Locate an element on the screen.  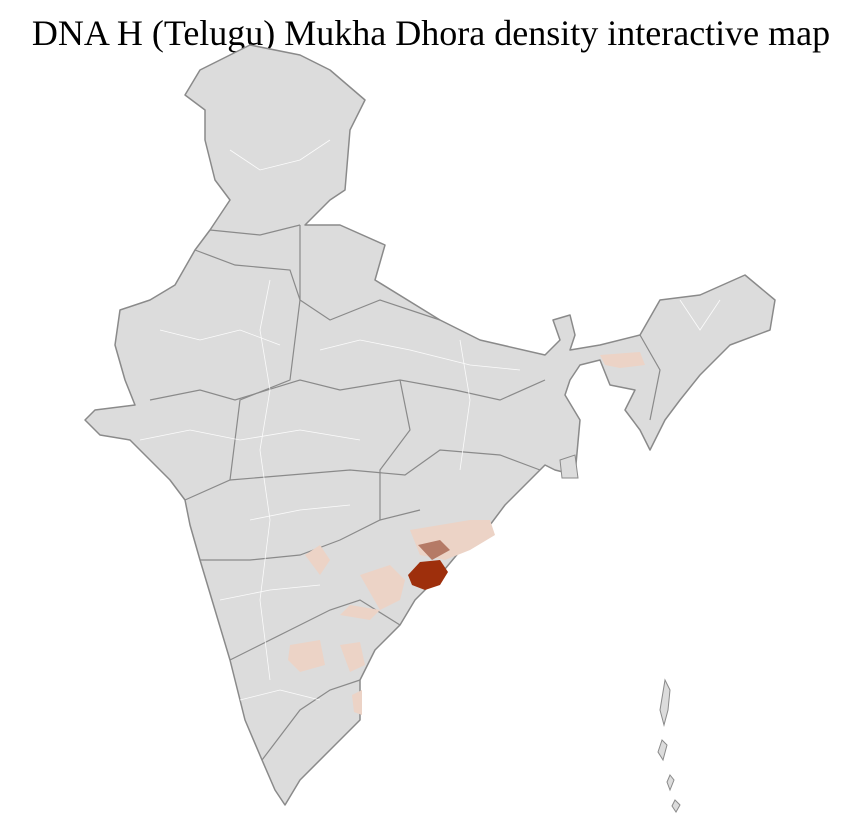
high-density-region is located at coordinates (428, 575).